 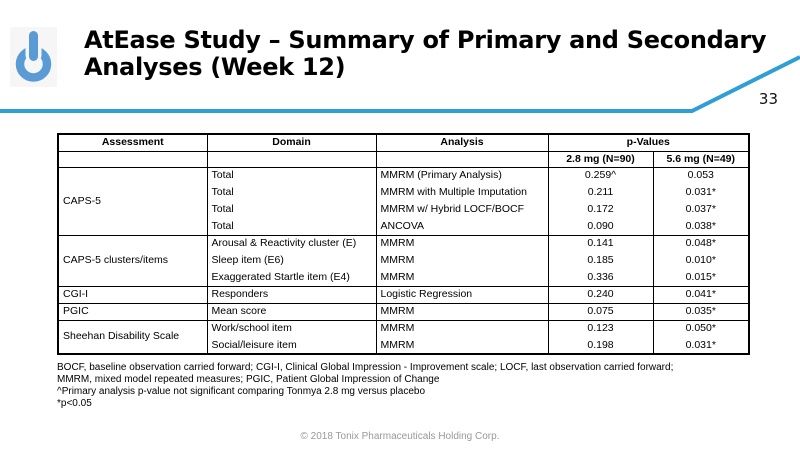 I want to click on power-button-icon, so click(x=33, y=57).